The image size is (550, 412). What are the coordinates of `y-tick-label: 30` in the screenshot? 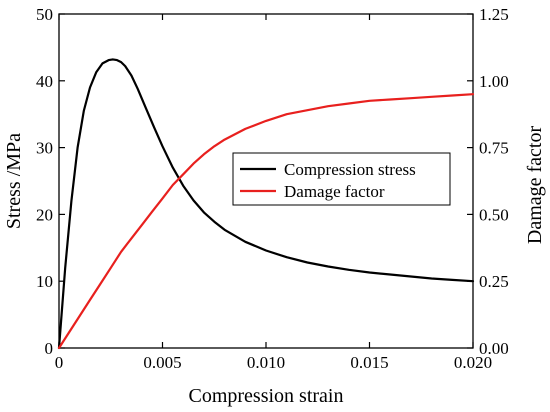 It's located at (44, 148).